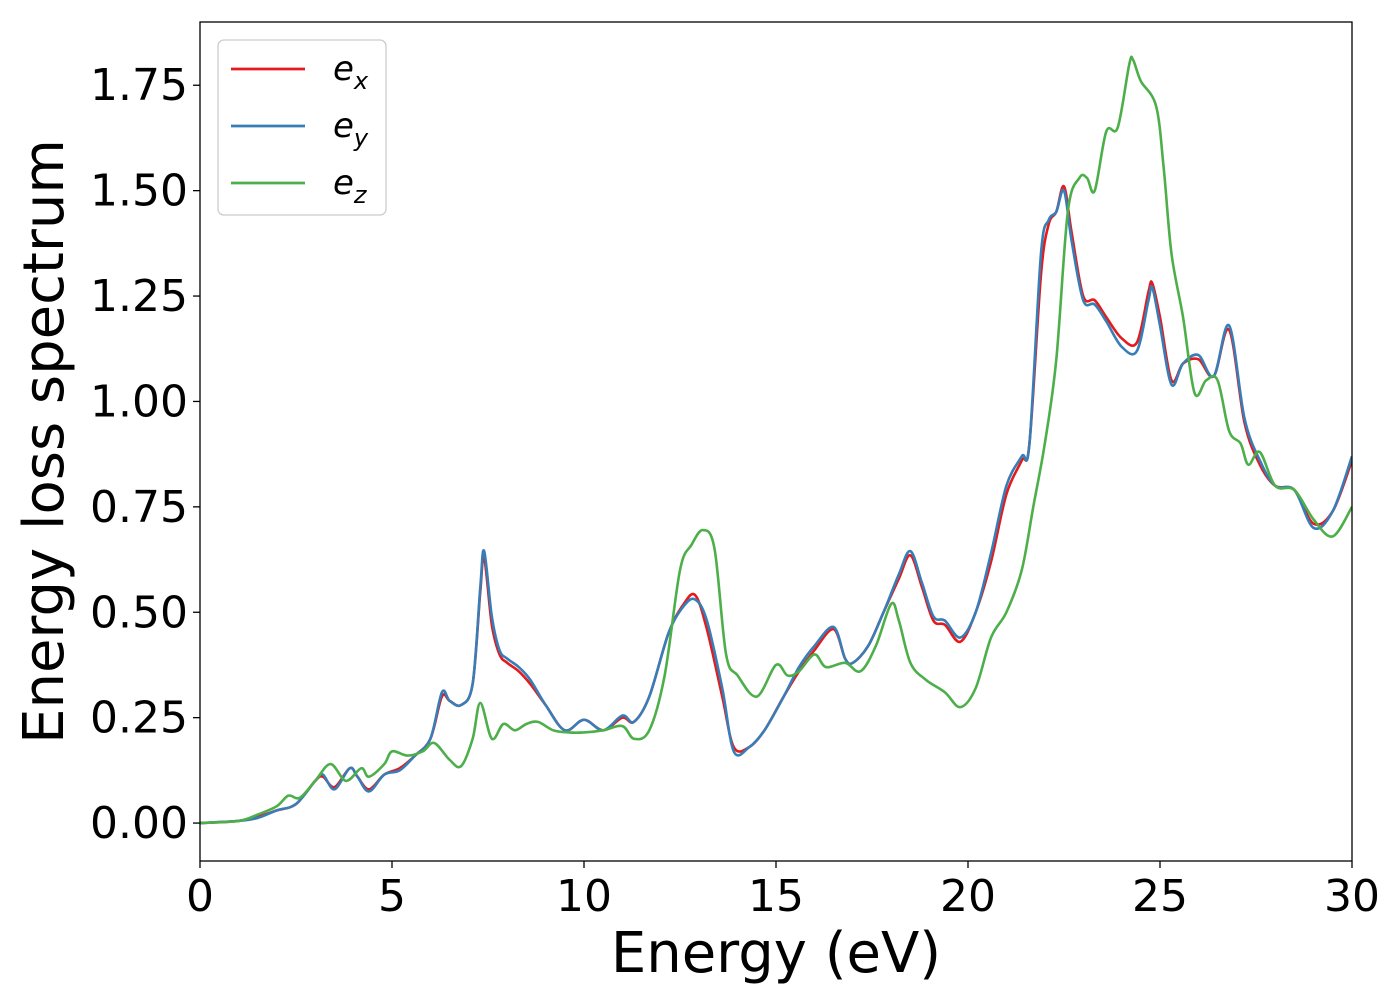 The height and width of the screenshot is (1000, 1400). I want to click on x-tick-label: 20, so click(968, 896).